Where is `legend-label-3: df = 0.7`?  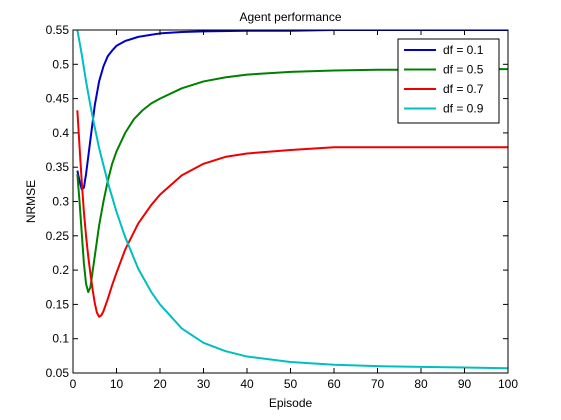 legend-label-3: df = 0.7 is located at coordinates (463, 89).